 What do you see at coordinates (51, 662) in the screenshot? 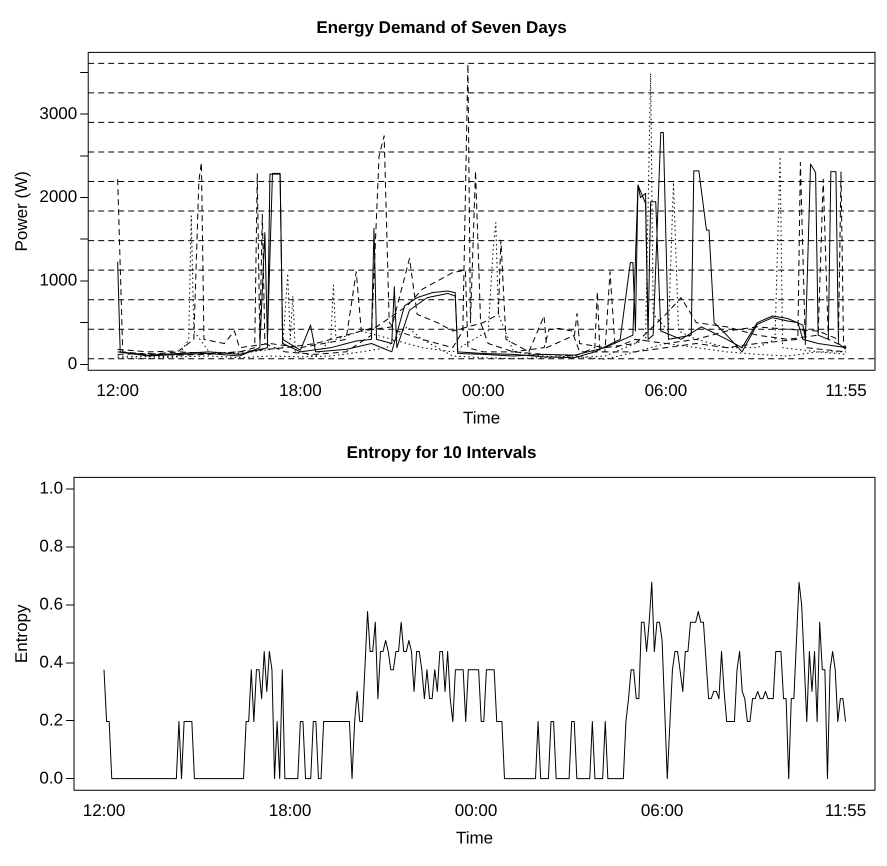
I see `y-tick-label: 0.4` at bounding box center [51, 662].